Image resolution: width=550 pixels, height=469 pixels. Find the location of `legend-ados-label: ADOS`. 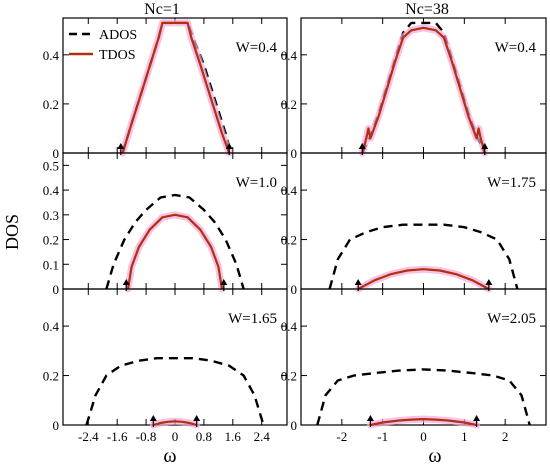

legend-ados-label: ADOS is located at coordinates (118, 35).